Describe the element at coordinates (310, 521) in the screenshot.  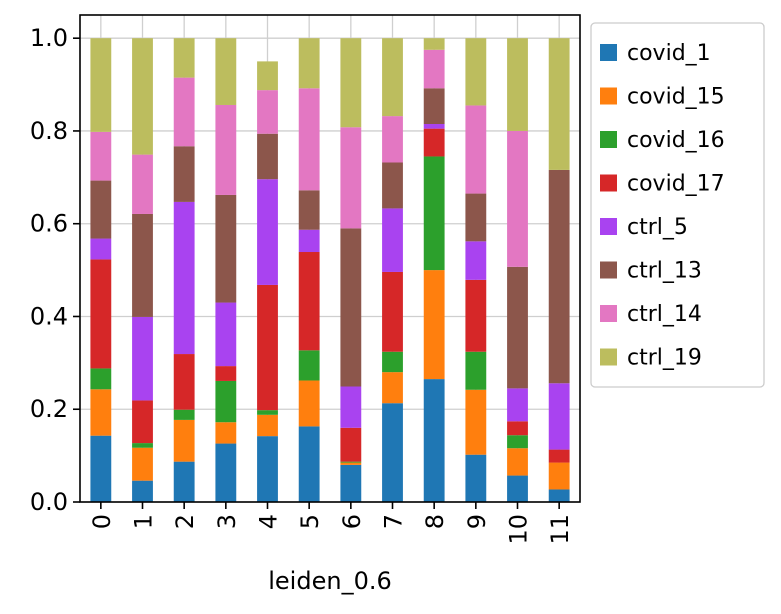
I see `x-tick-label: 5` at that location.